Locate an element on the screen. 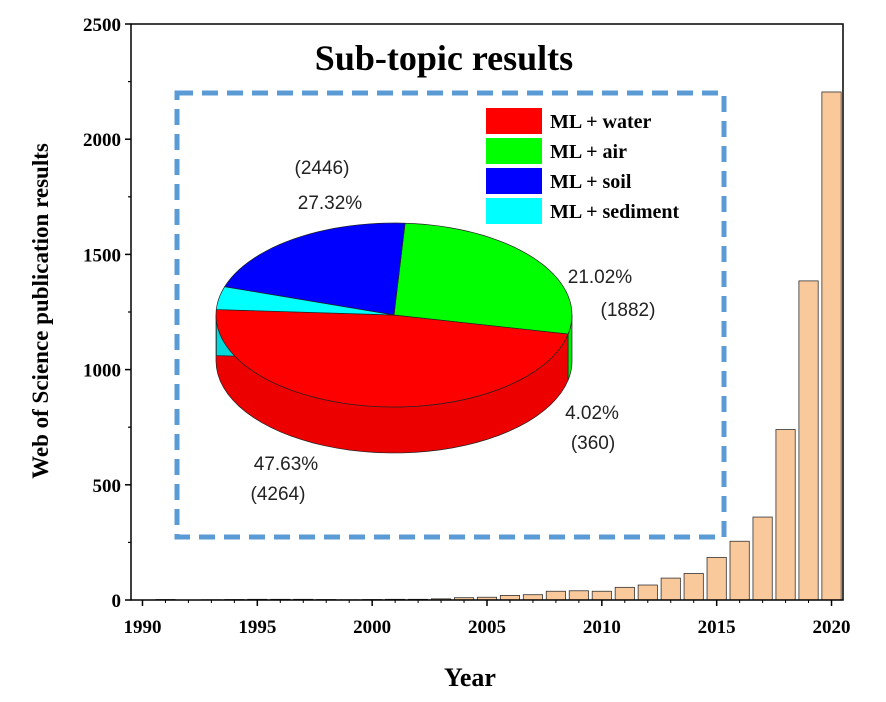  pie-label-count-label: (1882) is located at coordinates (628, 310).